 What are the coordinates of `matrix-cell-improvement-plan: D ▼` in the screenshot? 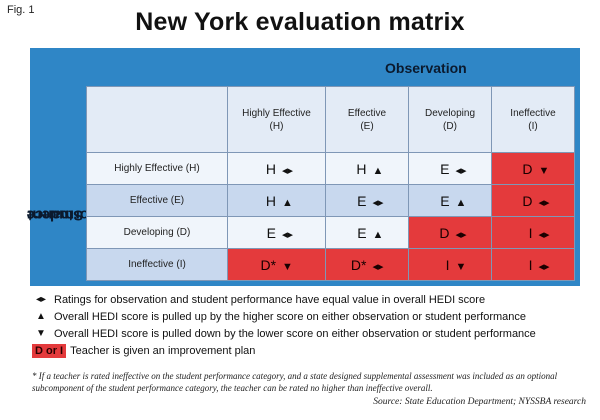 It's located at (533, 168).